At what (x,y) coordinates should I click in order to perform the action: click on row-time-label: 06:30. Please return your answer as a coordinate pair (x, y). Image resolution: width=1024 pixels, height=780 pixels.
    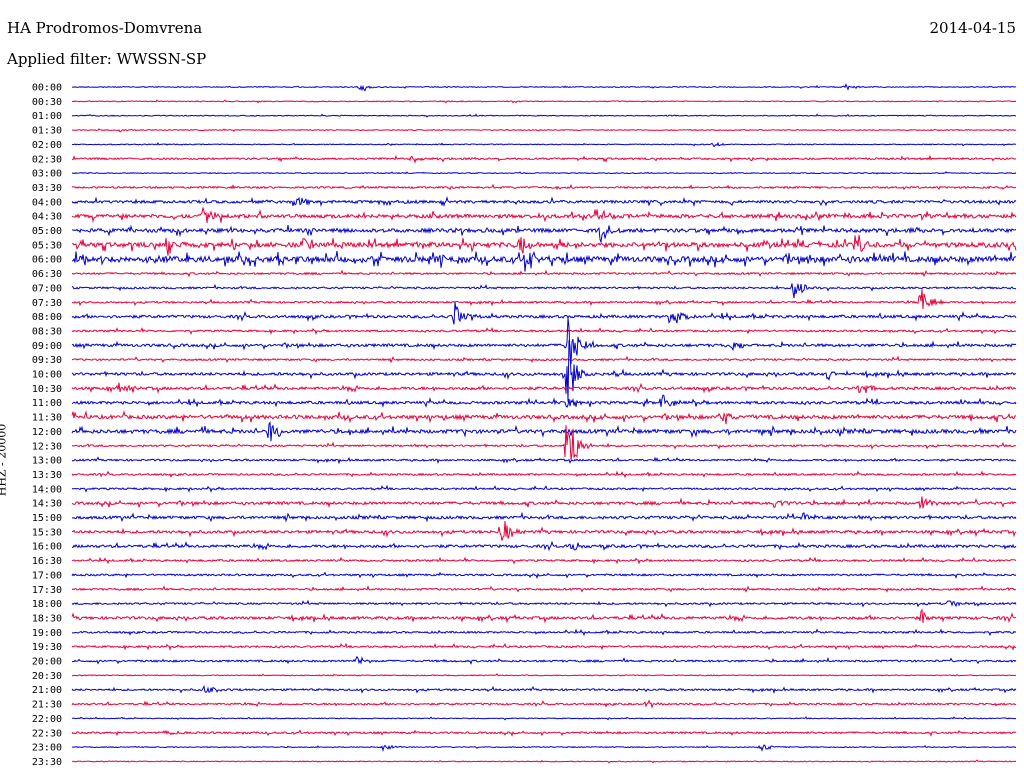
    Looking at the image, I should click on (47, 274).